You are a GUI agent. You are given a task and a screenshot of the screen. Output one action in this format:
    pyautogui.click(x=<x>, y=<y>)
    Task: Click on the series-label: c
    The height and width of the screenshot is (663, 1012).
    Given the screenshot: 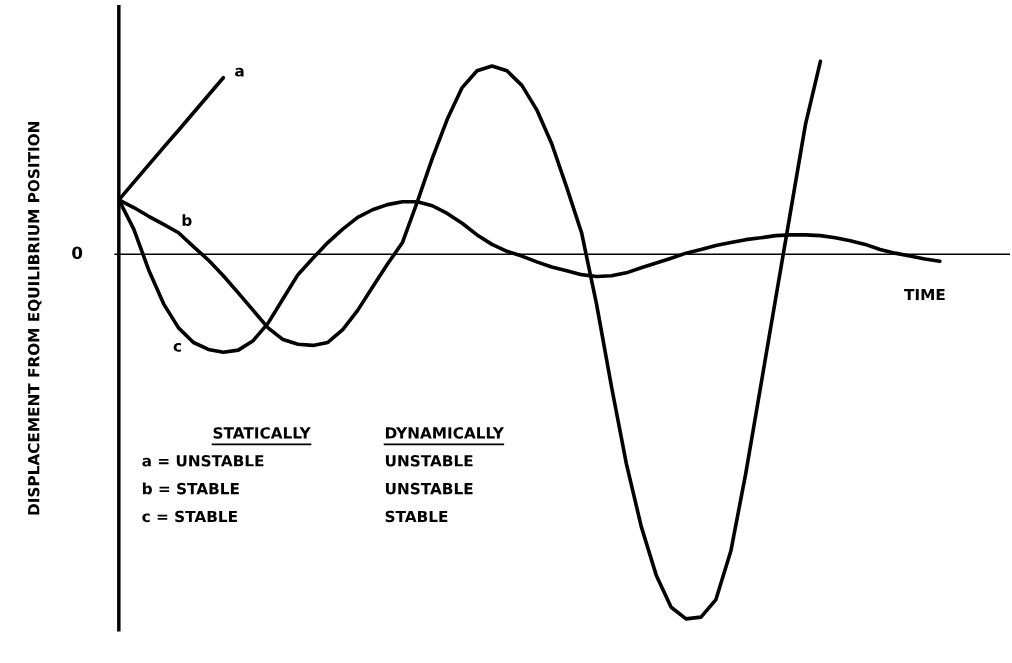 What is the action you would take?
    pyautogui.click(x=177, y=347)
    